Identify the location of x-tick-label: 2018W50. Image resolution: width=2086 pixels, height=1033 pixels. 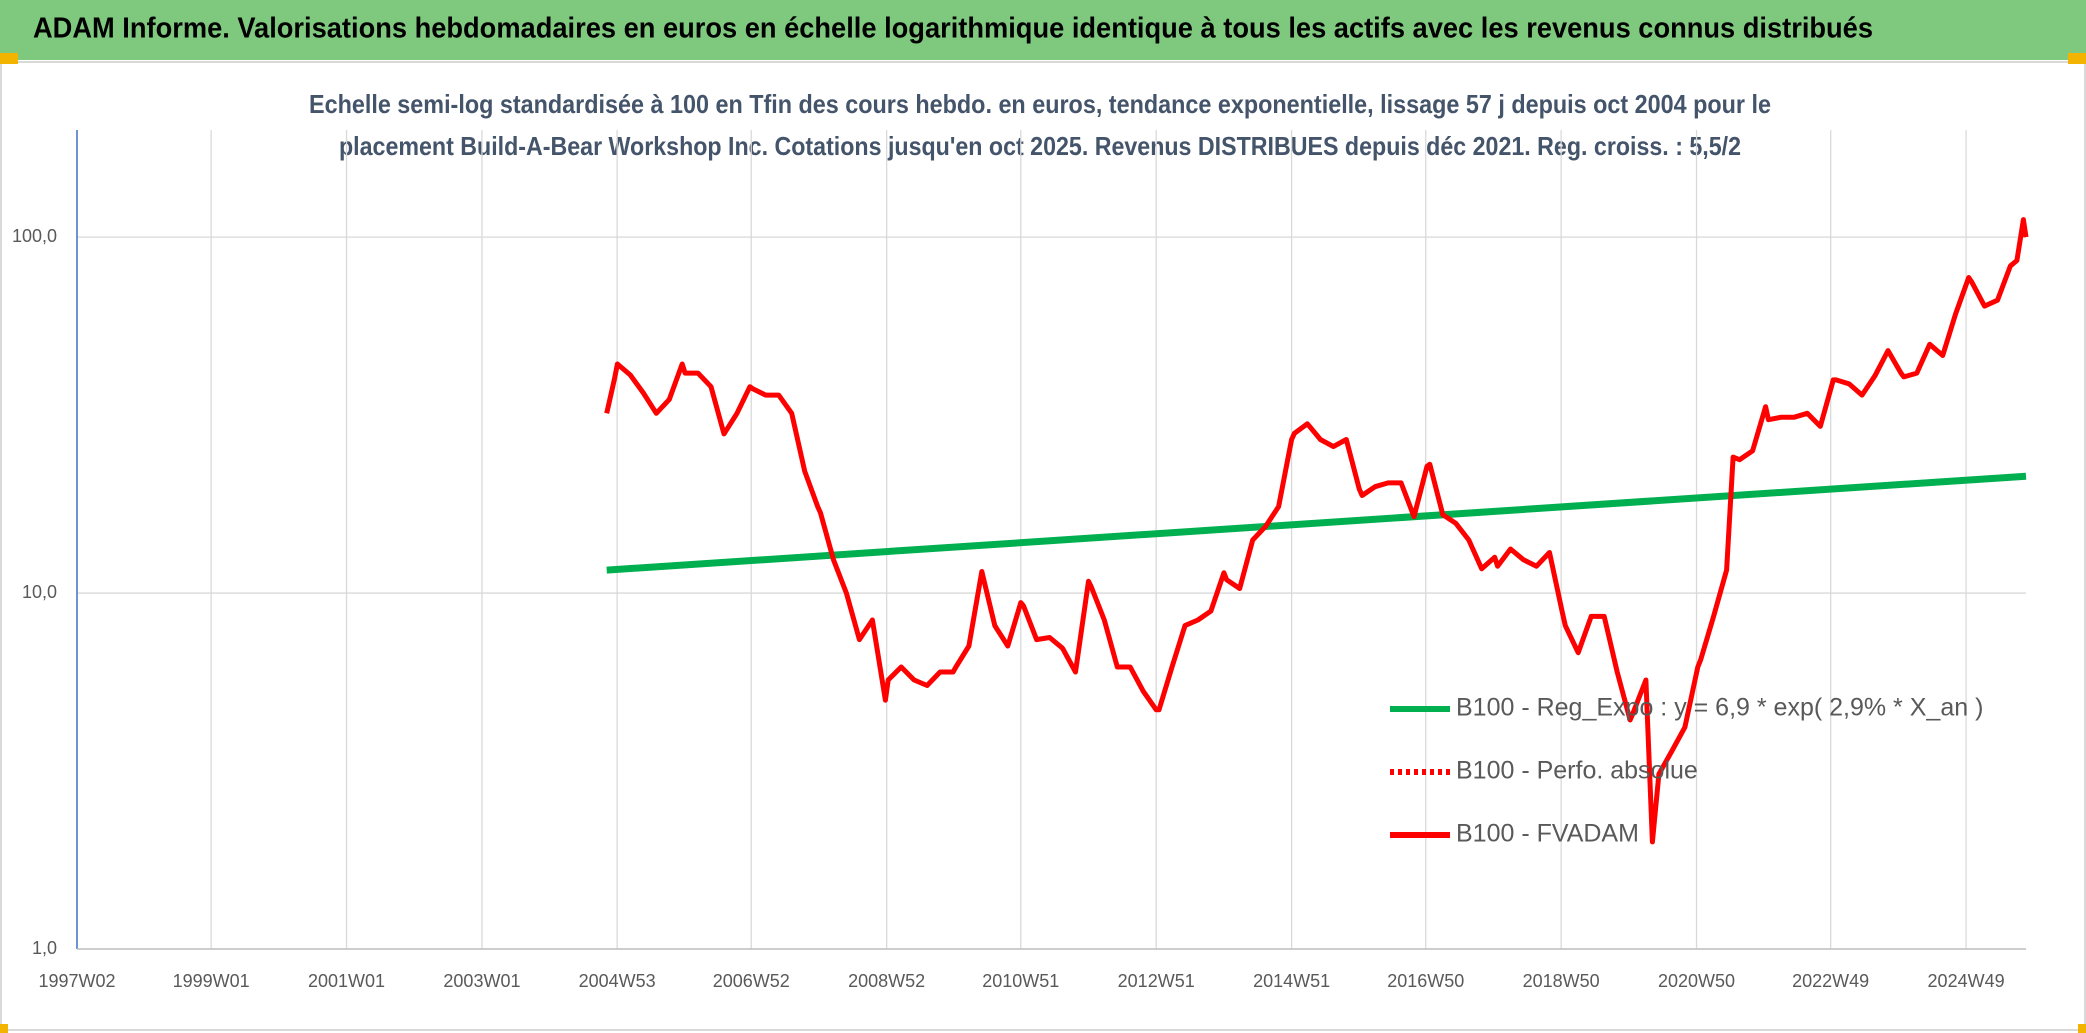
(1561, 981).